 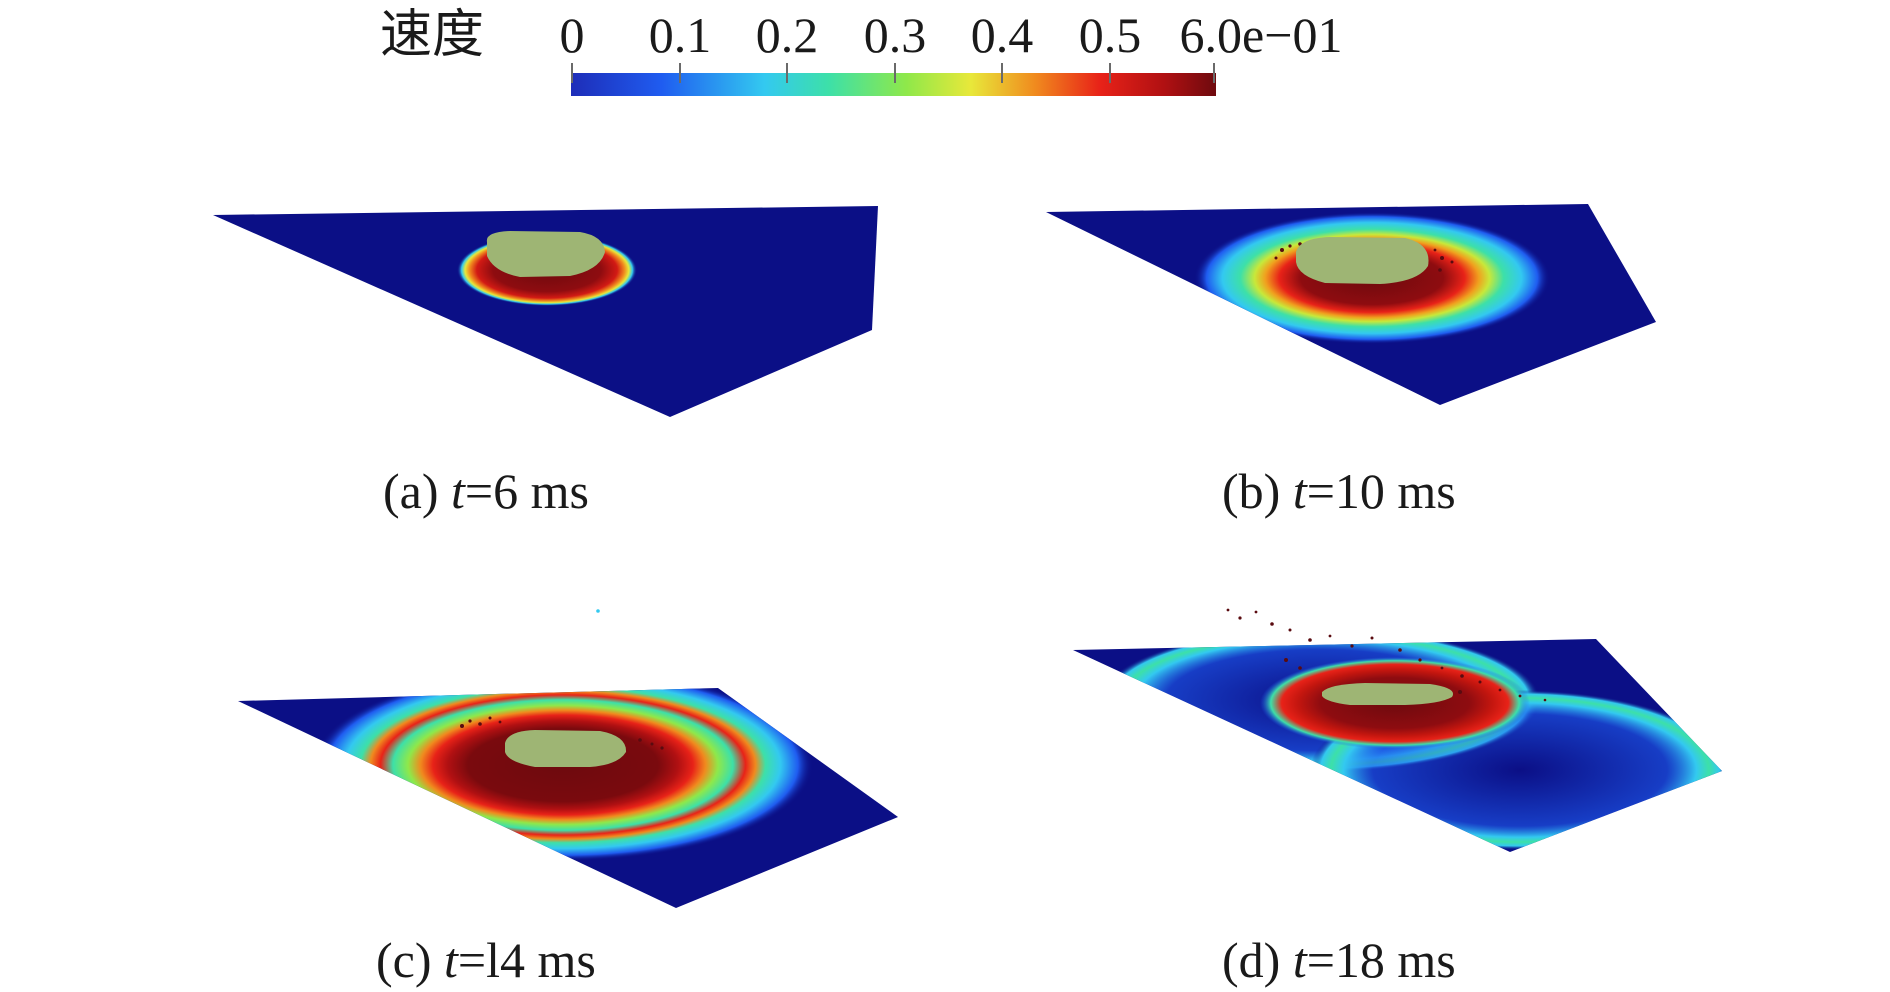 I want to click on colorbar-gradient, so click(x=893, y=84).